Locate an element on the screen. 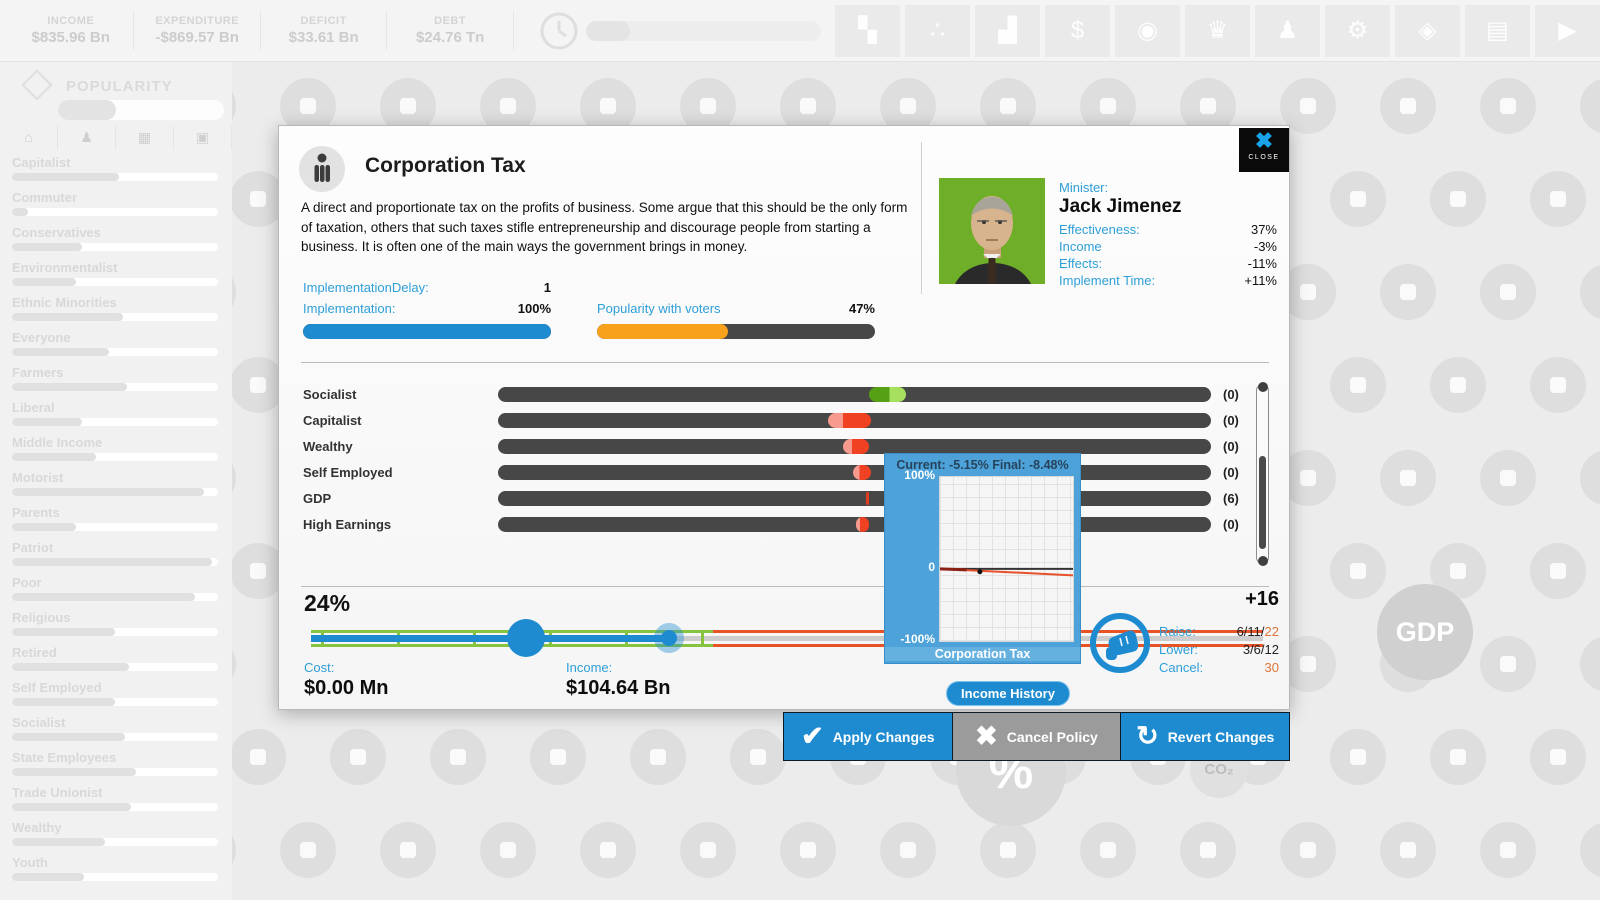  revert-changes-button-label: Revert Changes is located at coordinates (1221, 736).